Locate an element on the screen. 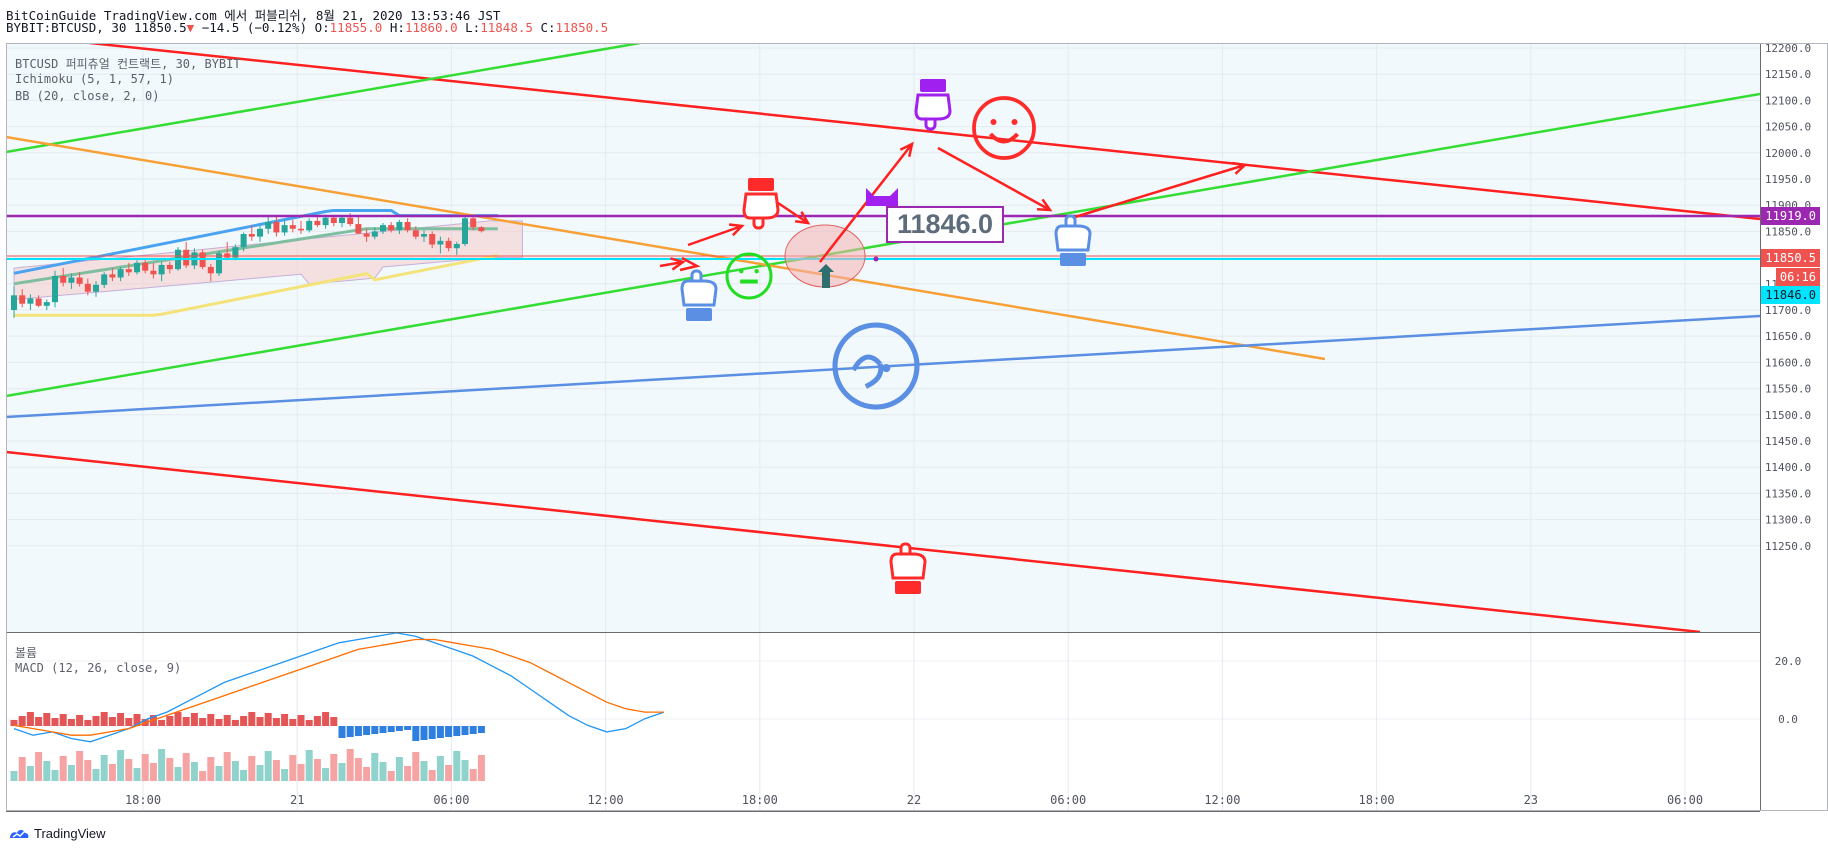 The image size is (1828, 849). emoji-annotations is located at coordinates (886, 336).